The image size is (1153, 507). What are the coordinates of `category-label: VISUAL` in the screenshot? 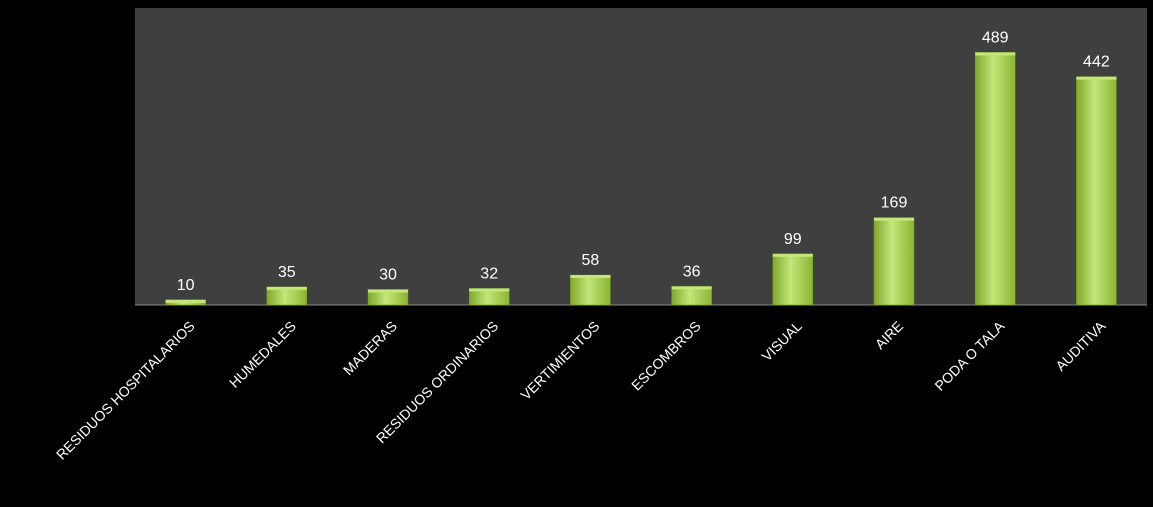 It's located at (781, 341).